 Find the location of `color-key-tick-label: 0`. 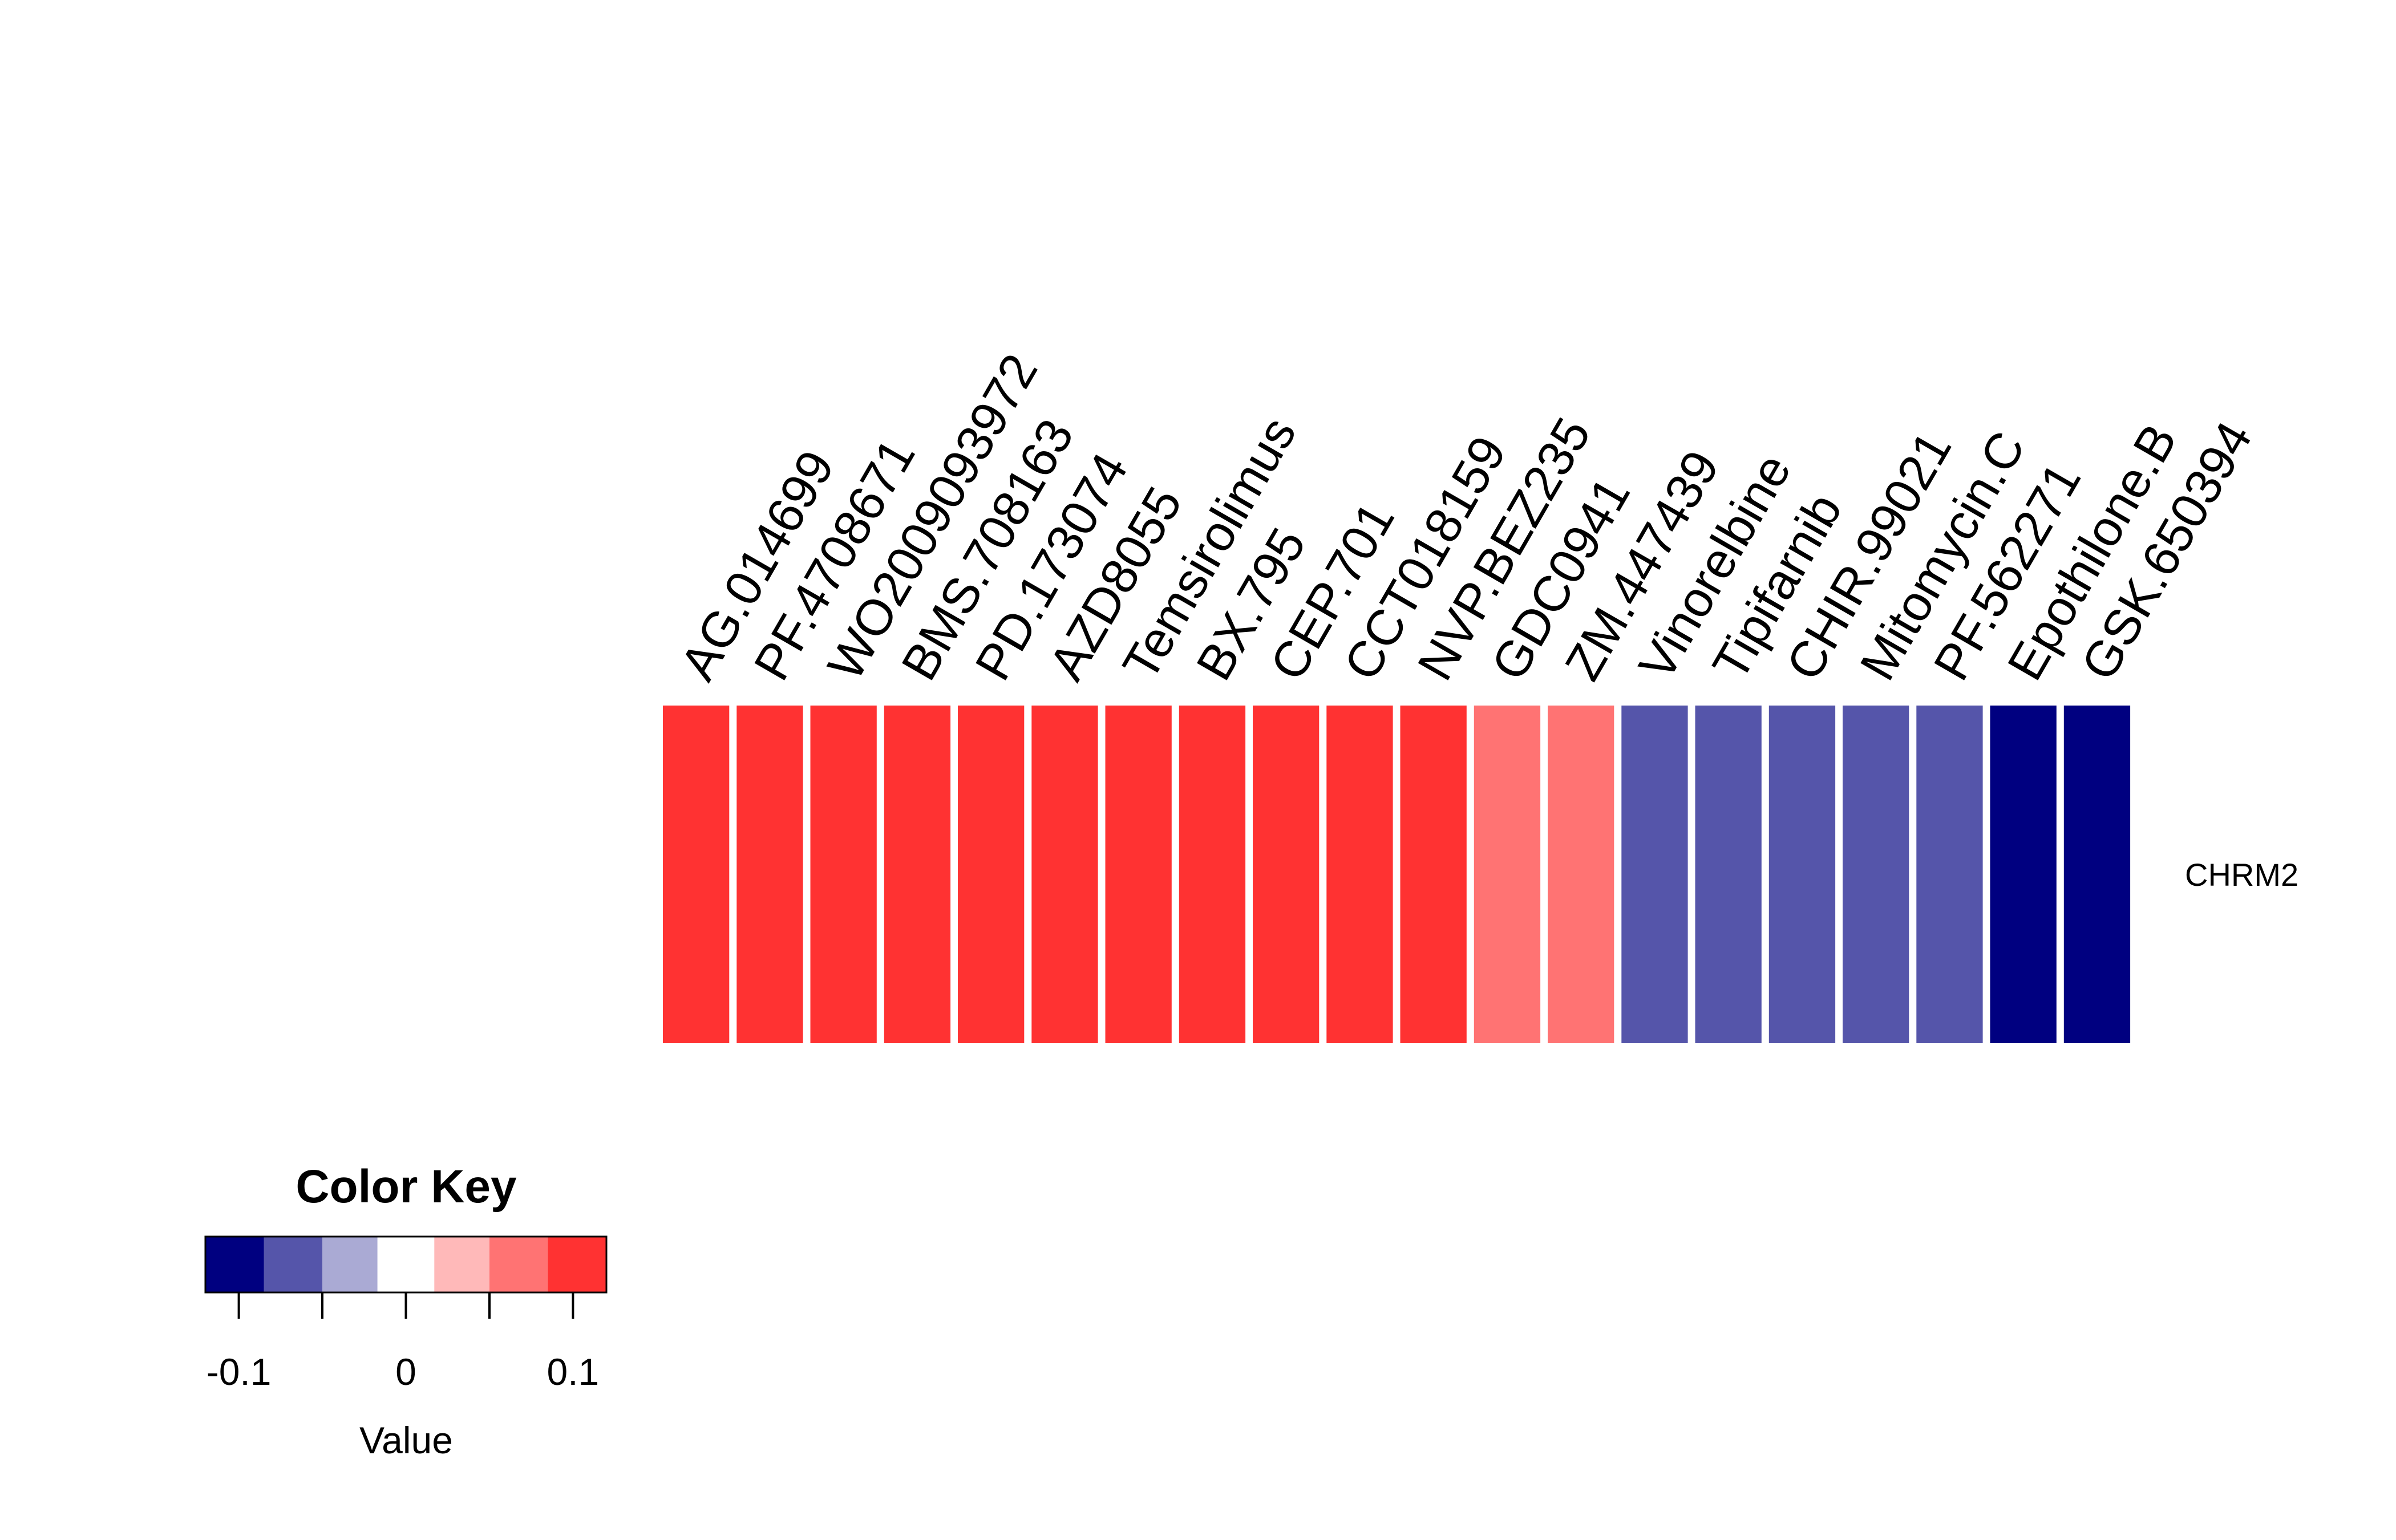

color-key-tick-label: 0 is located at coordinates (405, 1372).